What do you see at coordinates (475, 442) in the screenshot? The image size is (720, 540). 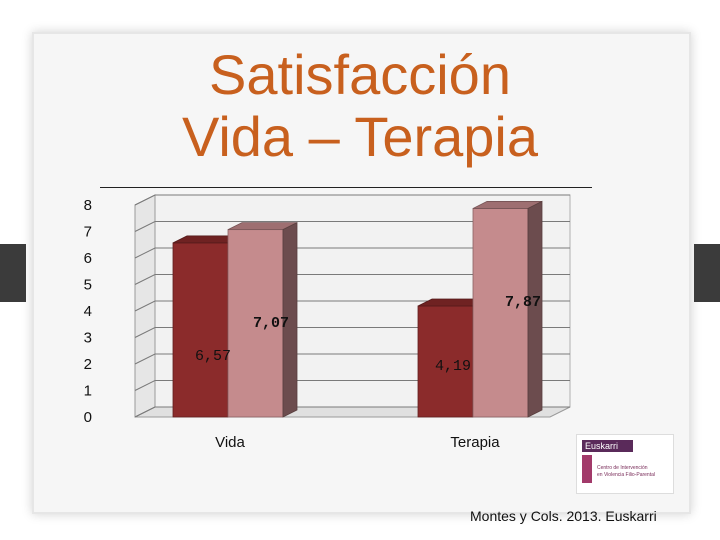 I see `x-category-label: Terapia` at bounding box center [475, 442].